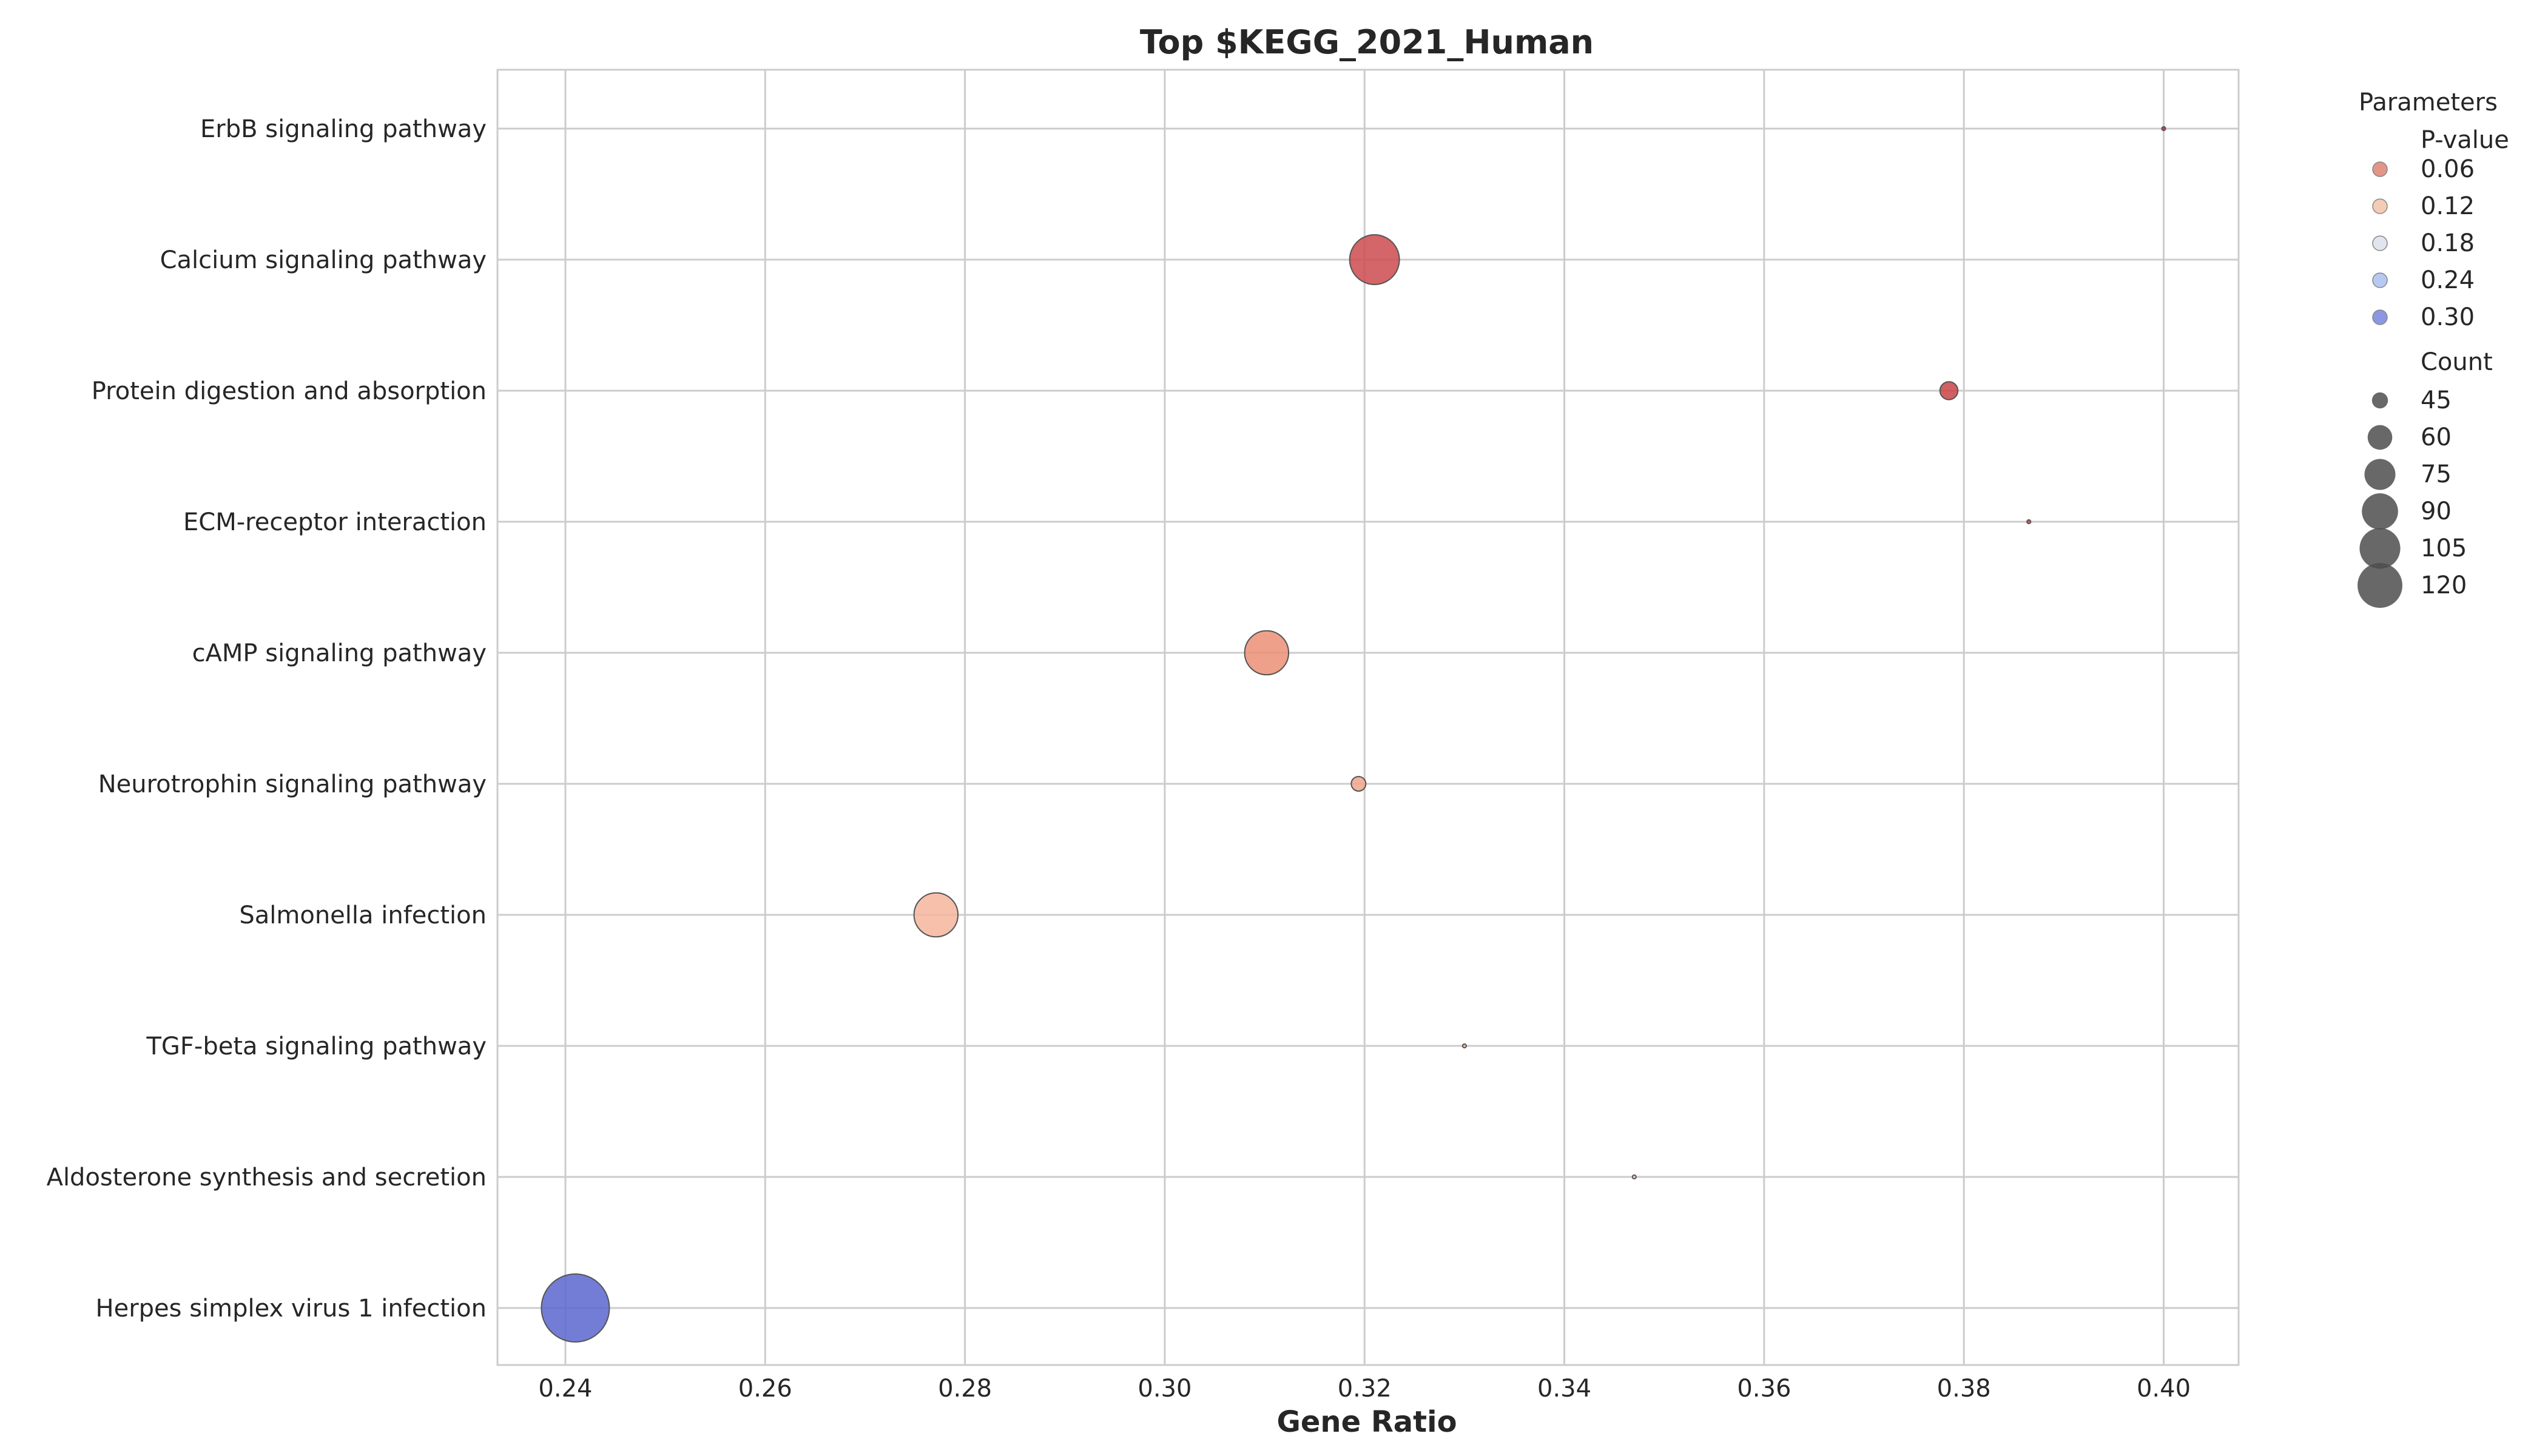  Describe the element at coordinates (1366, 1422) in the screenshot. I see `x-axis-label: Gene Ratio` at that location.